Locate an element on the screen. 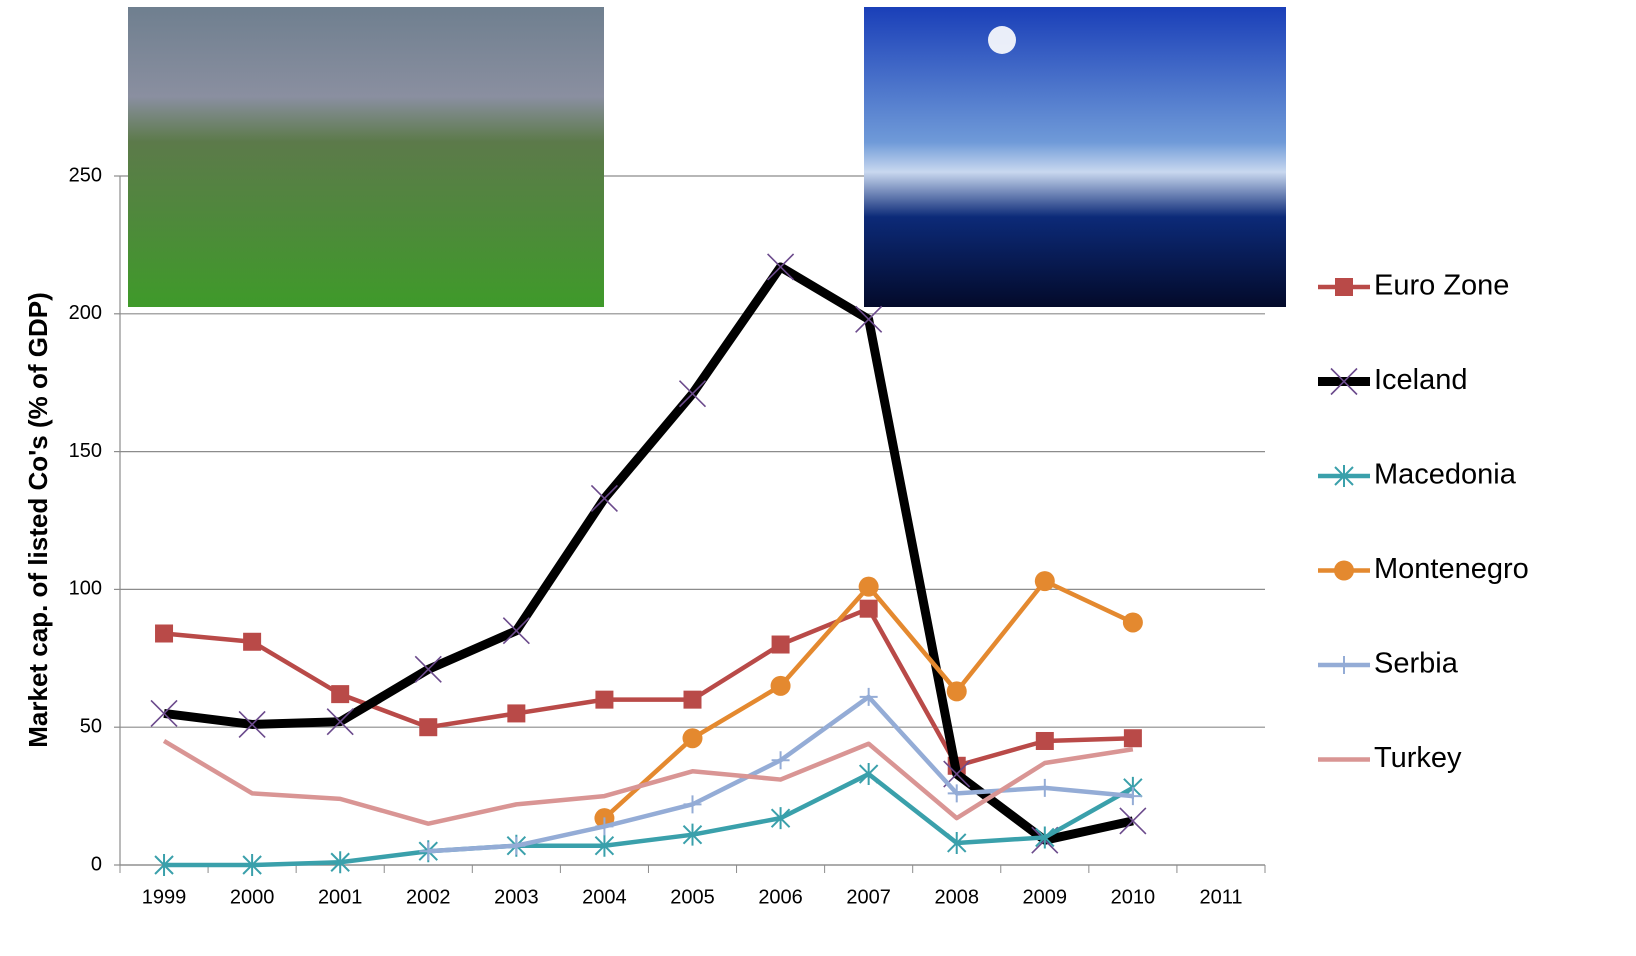 The image size is (1636, 956). legend-label: Euro Zone is located at coordinates (1441, 286).